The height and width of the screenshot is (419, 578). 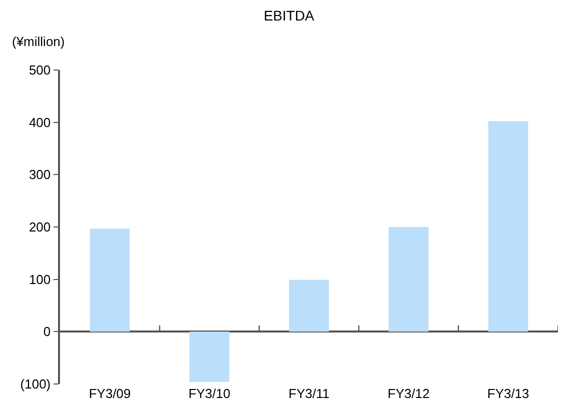 I want to click on y-tick-label: 400, so click(x=39, y=122).